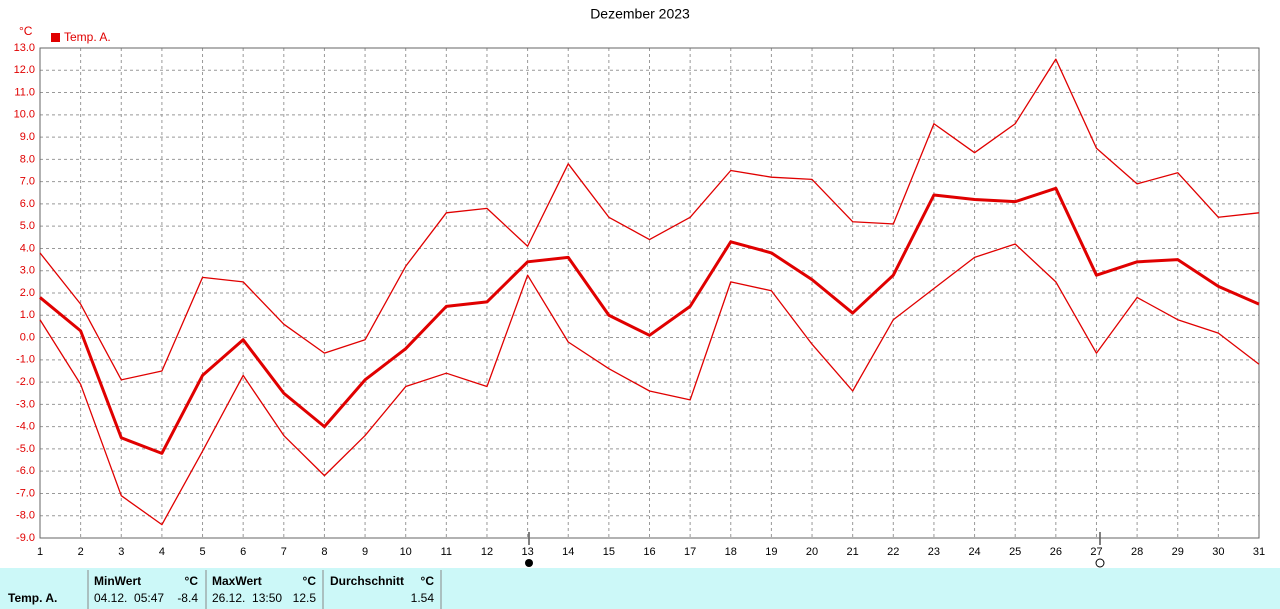 The width and height of the screenshot is (1280, 609). Describe the element at coordinates (25, 538) in the screenshot. I see `y-tick-label: -9.0` at that location.